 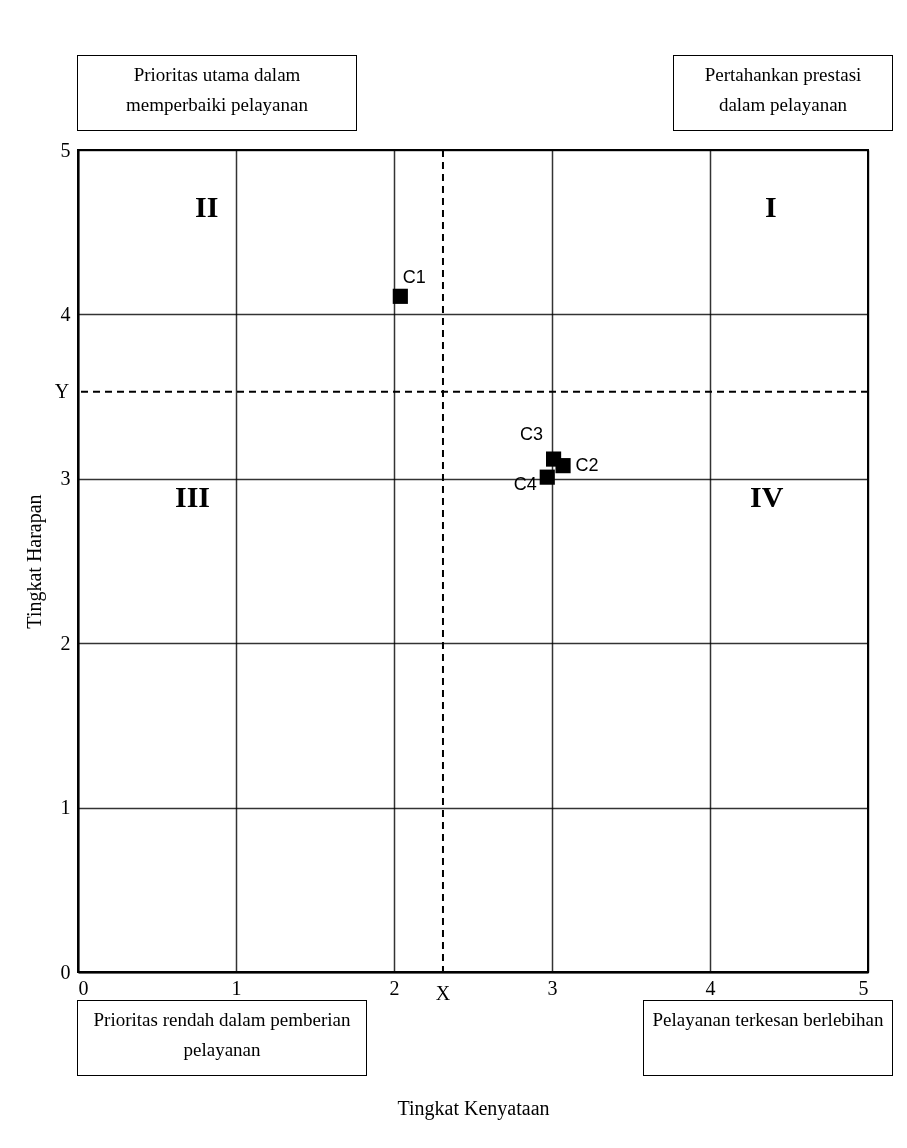 What do you see at coordinates (236, 987) in the screenshot?
I see `x-tick-label: 1` at bounding box center [236, 987].